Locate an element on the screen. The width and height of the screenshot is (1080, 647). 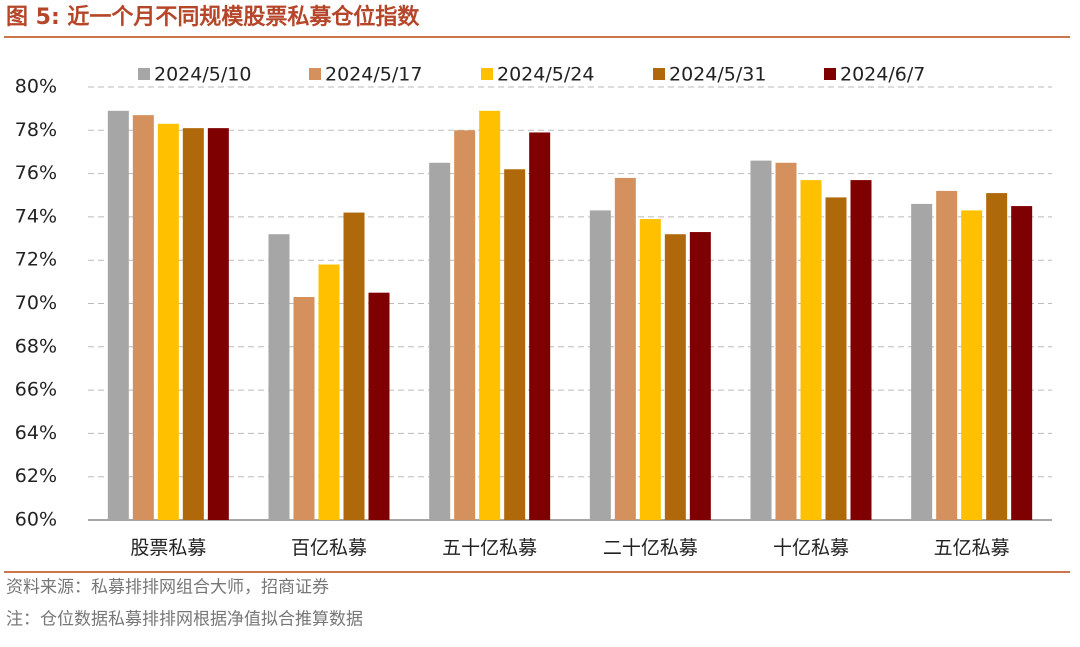
legend-label: 2024/6/7 is located at coordinates (882, 75).